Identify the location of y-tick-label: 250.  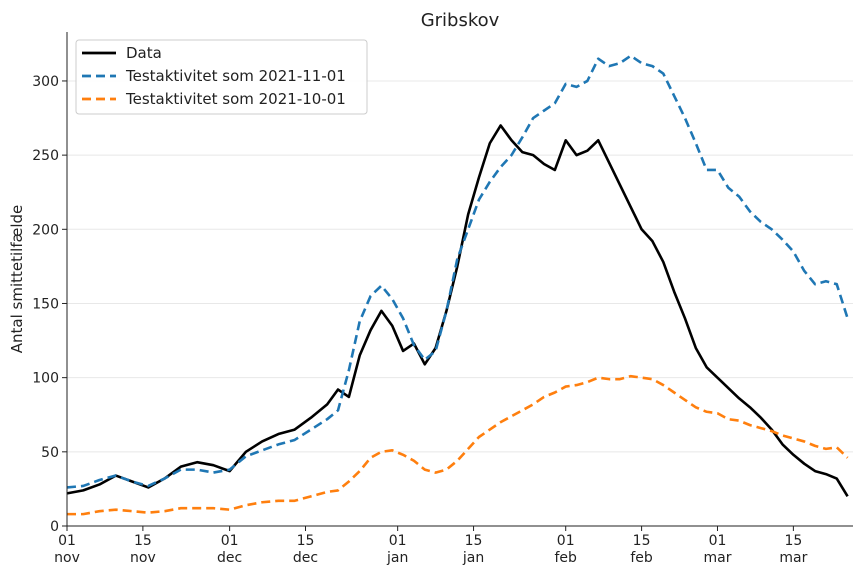
(45, 156).